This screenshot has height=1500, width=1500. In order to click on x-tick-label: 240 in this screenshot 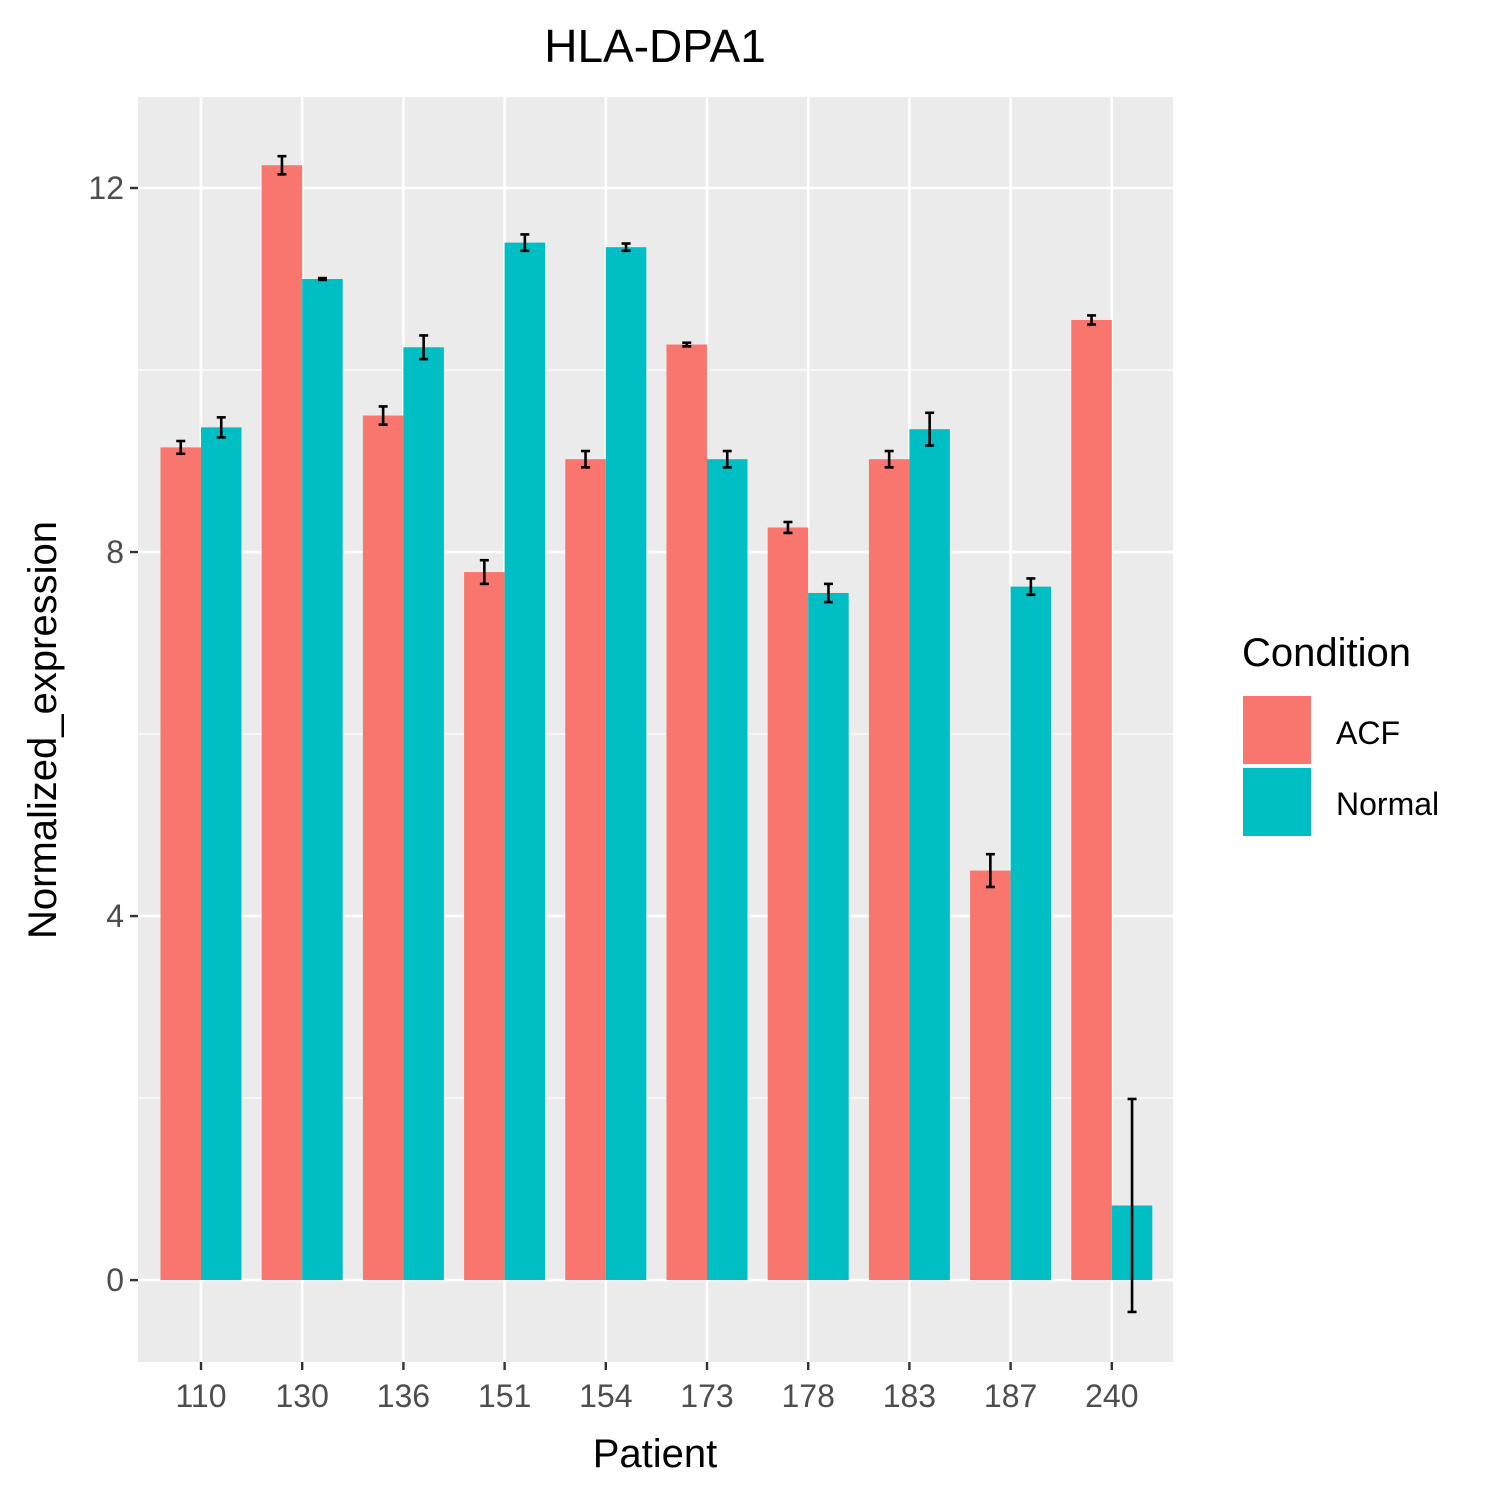, I will do `click(1111, 1396)`.